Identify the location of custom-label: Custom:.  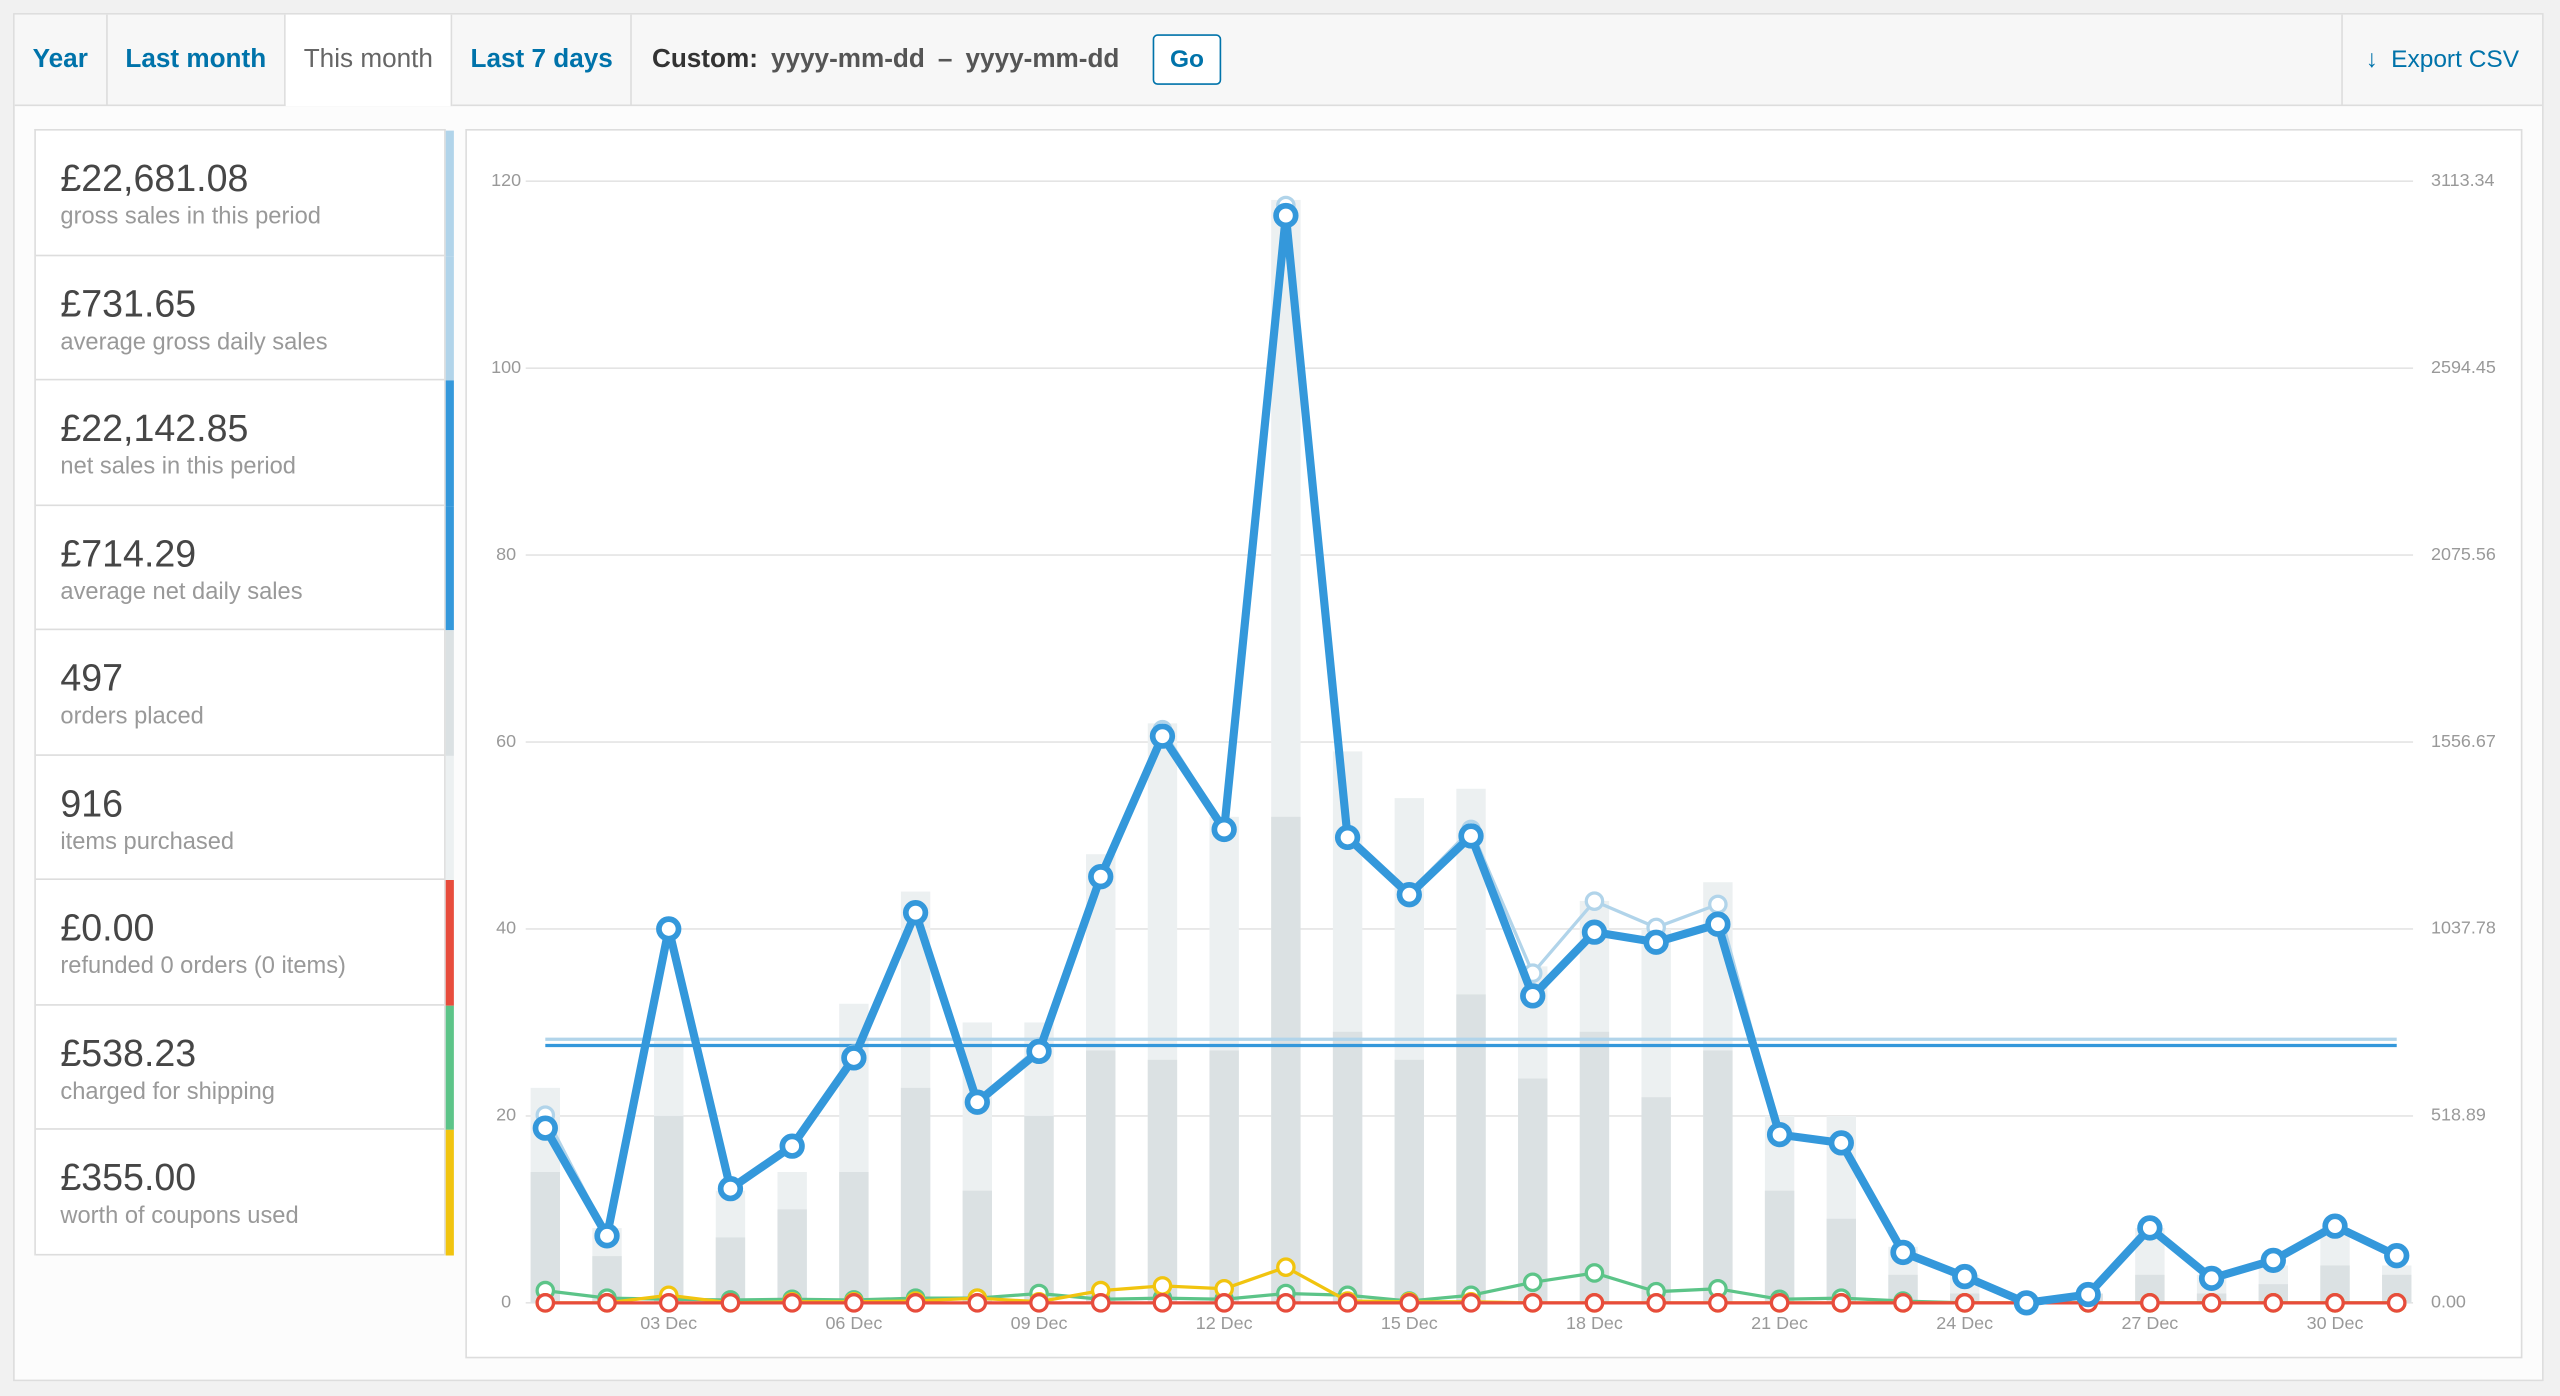
(704, 58).